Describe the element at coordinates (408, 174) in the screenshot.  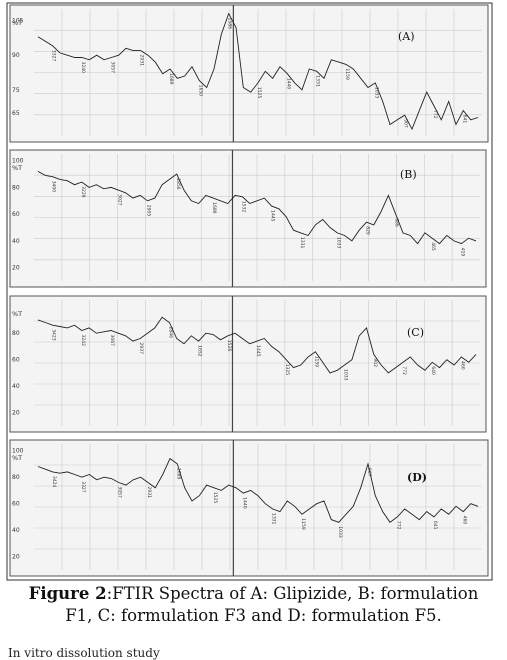
I see `panel-label: (B)` at that location.